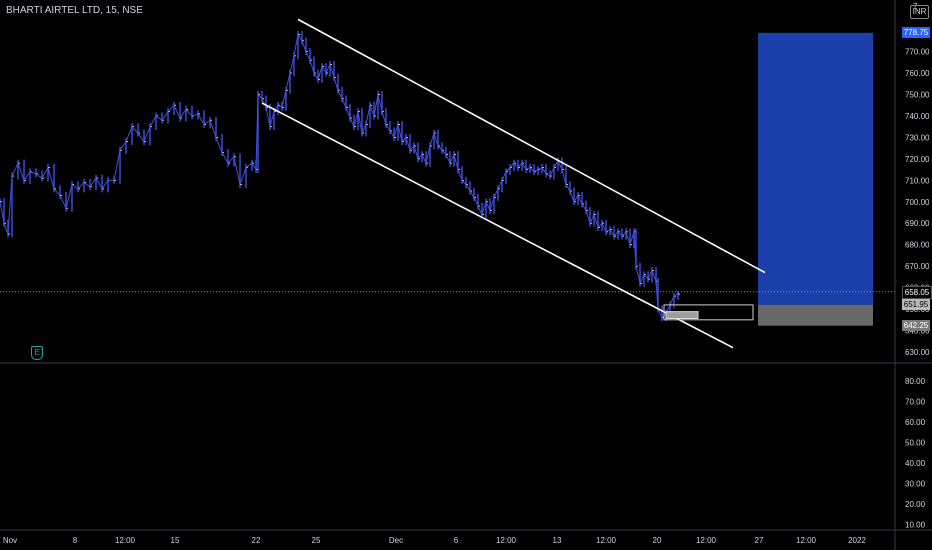  Describe the element at coordinates (682, 315) in the screenshot. I see `entry-box-inner` at that location.